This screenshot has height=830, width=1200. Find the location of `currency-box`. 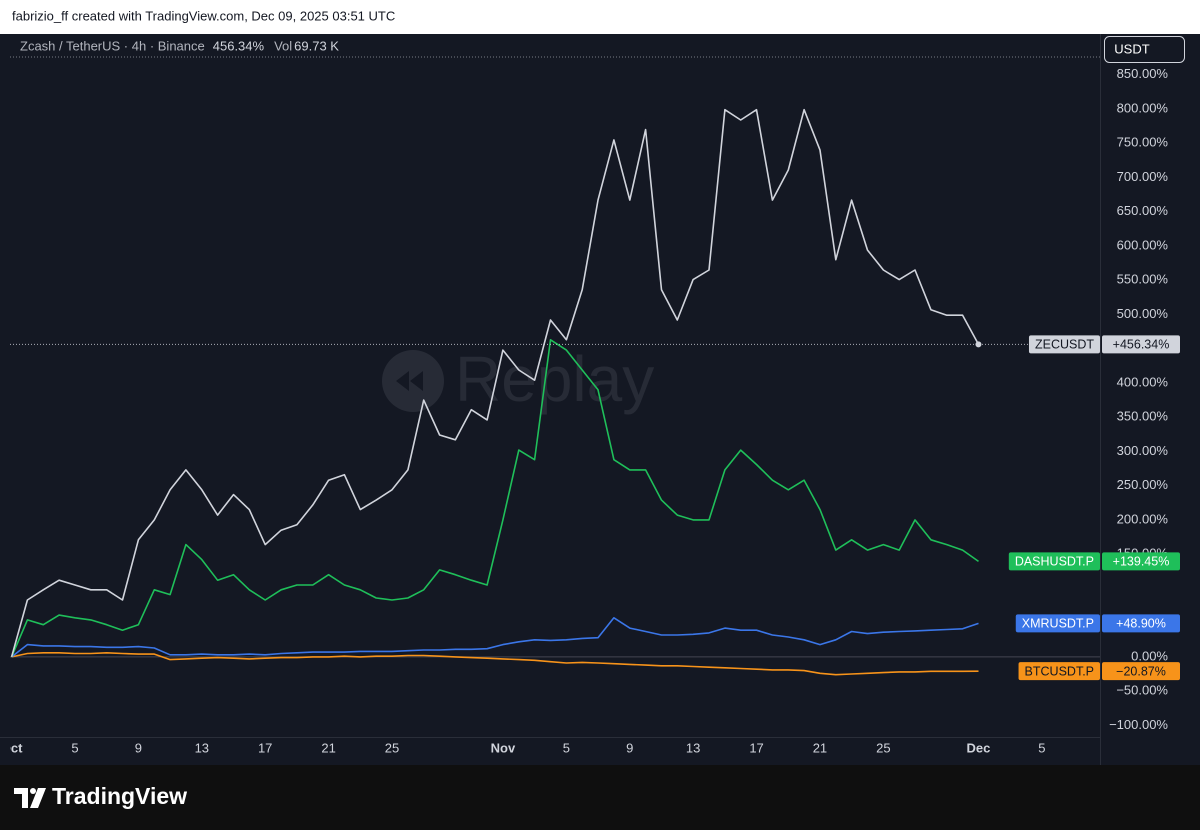

currency-box is located at coordinates (1144, 49).